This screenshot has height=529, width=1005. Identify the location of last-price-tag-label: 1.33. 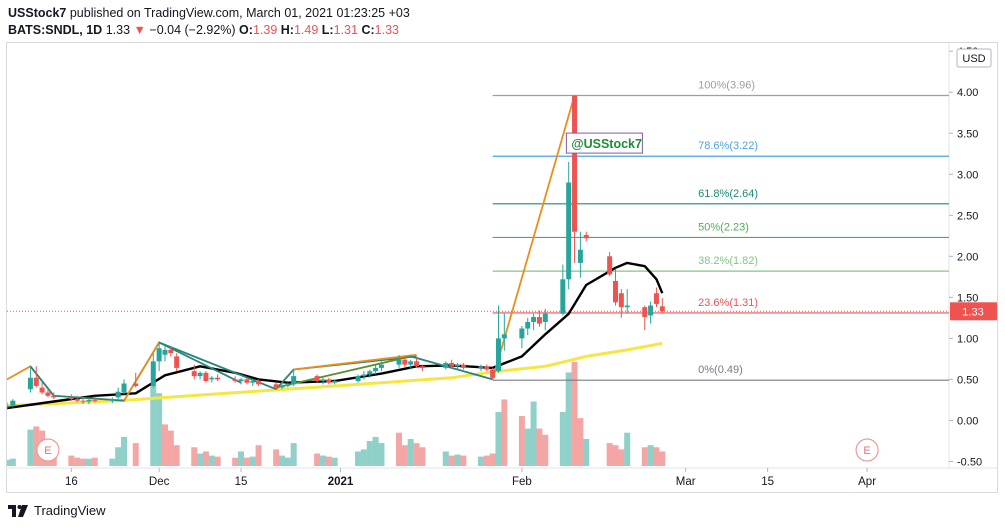
(972, 312).